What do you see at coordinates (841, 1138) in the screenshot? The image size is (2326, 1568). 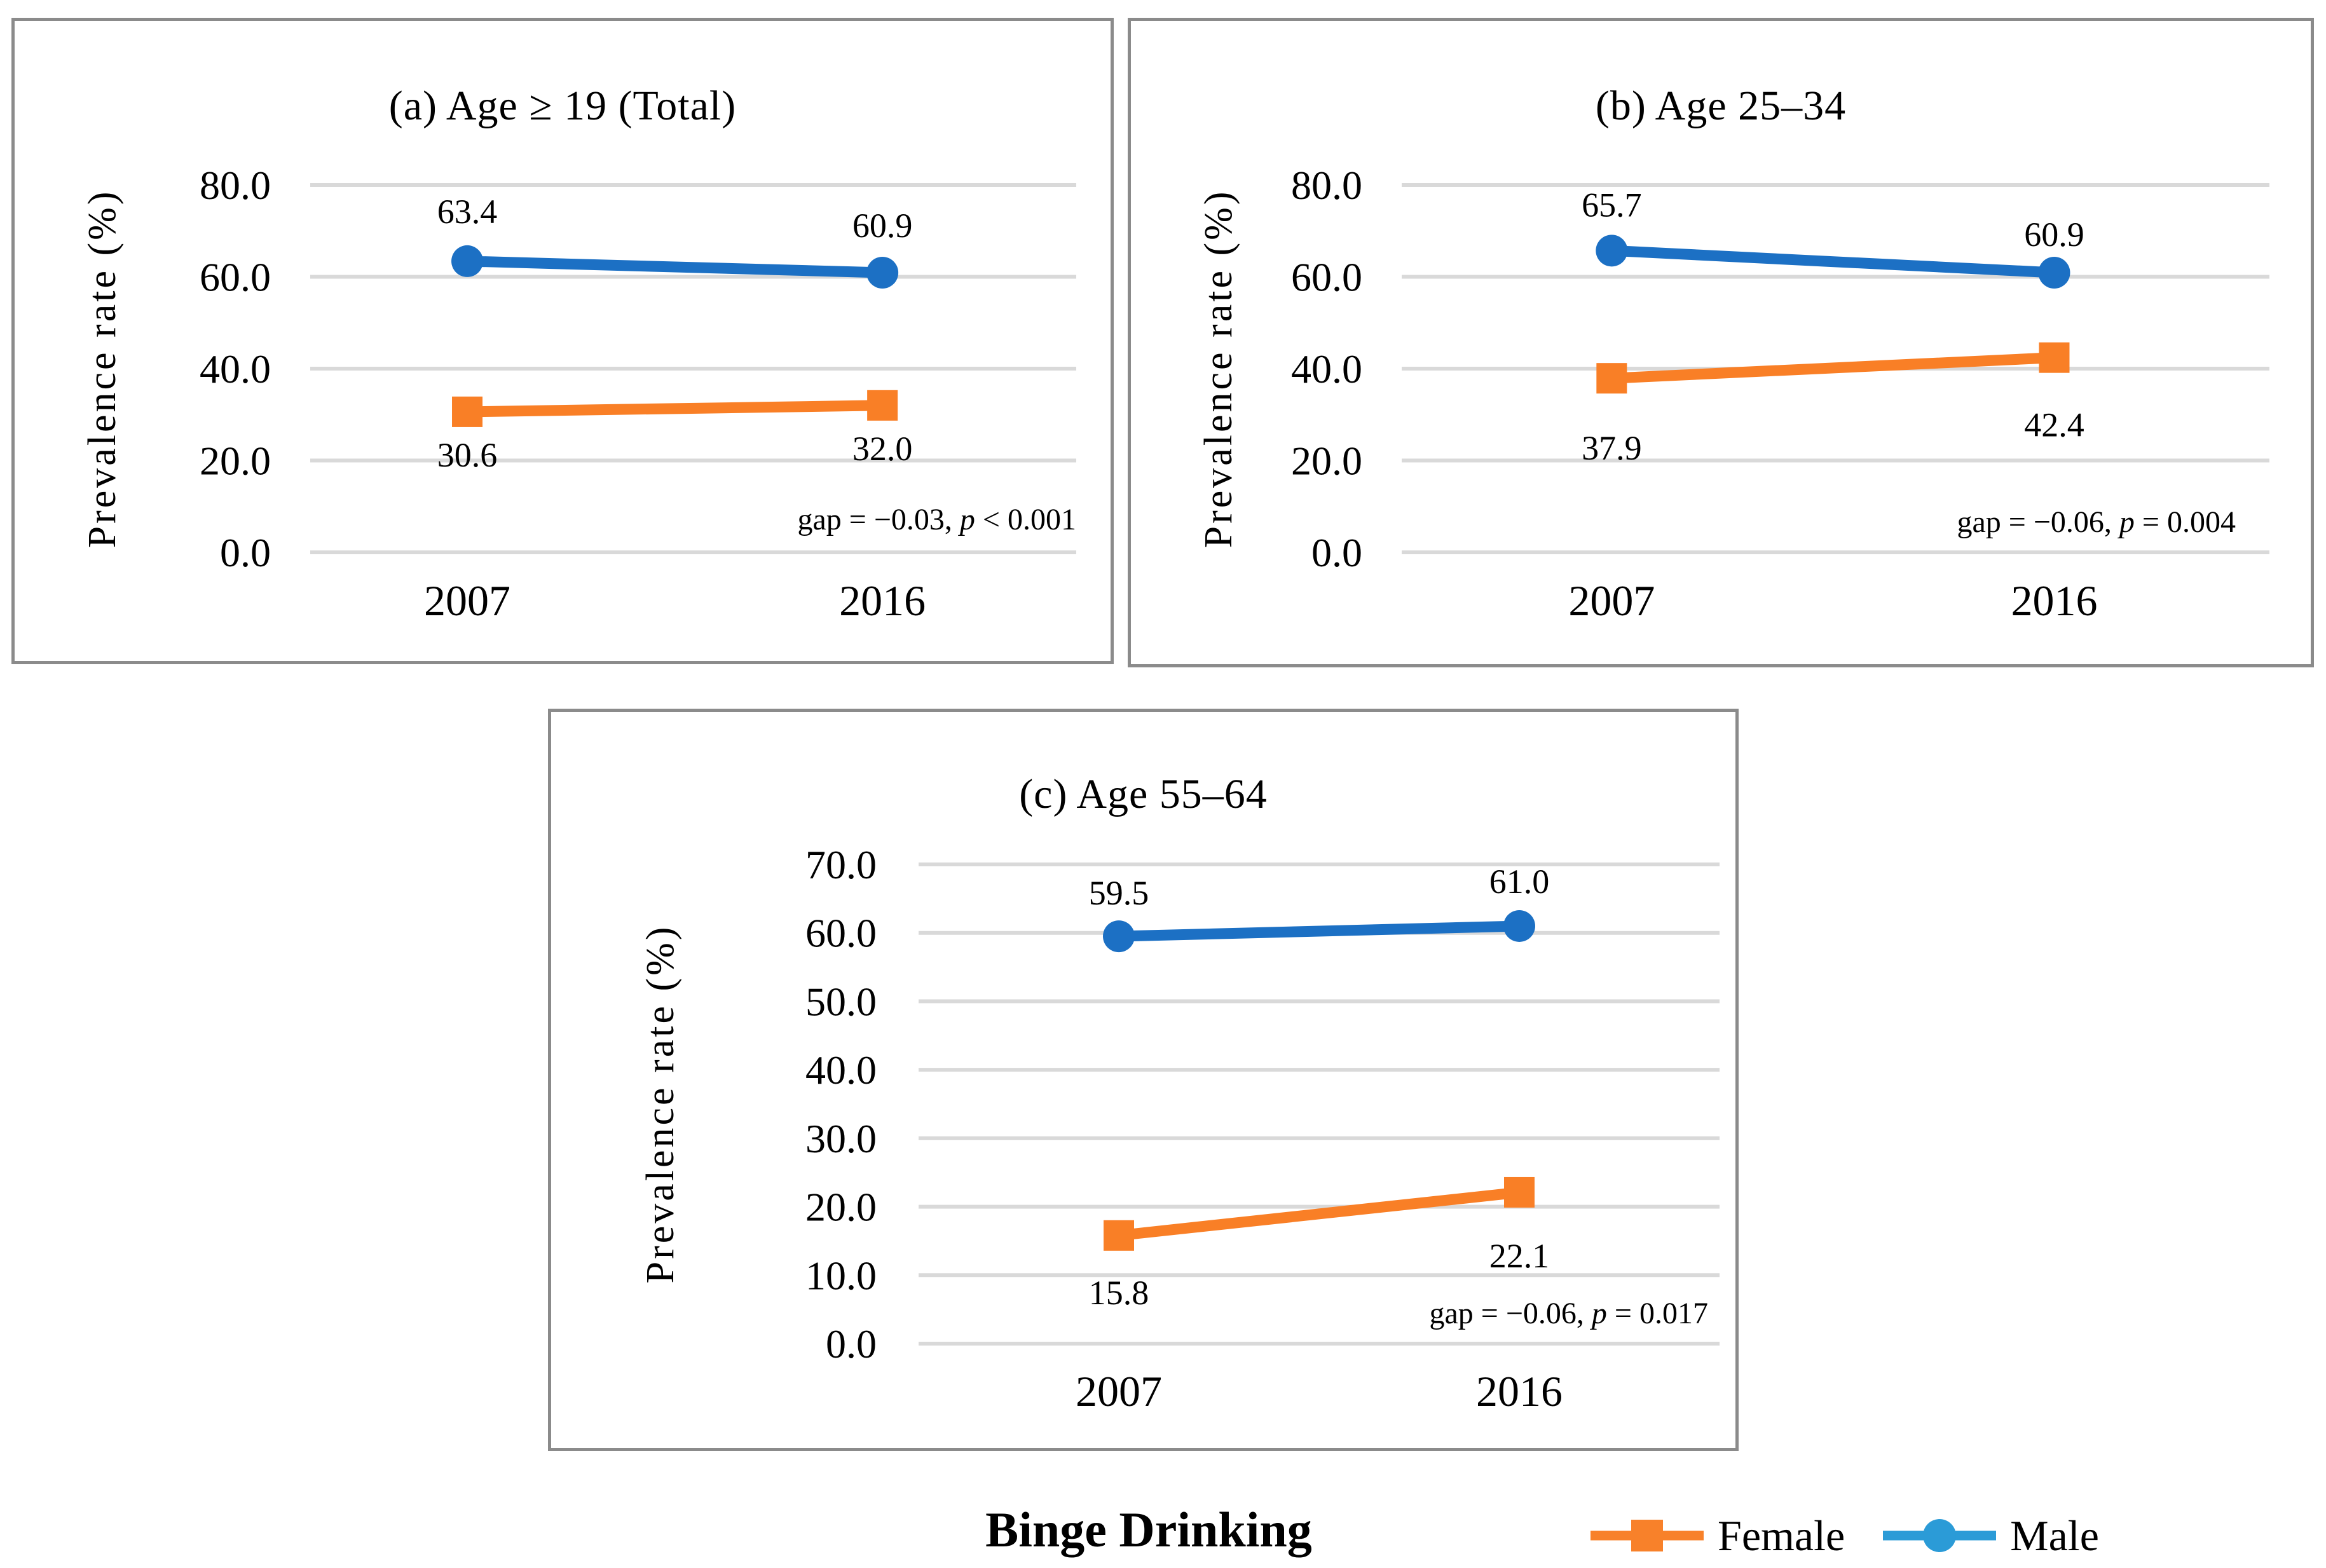 I see `y-tick-label: 30.0` at bounding box center [841, 1138].